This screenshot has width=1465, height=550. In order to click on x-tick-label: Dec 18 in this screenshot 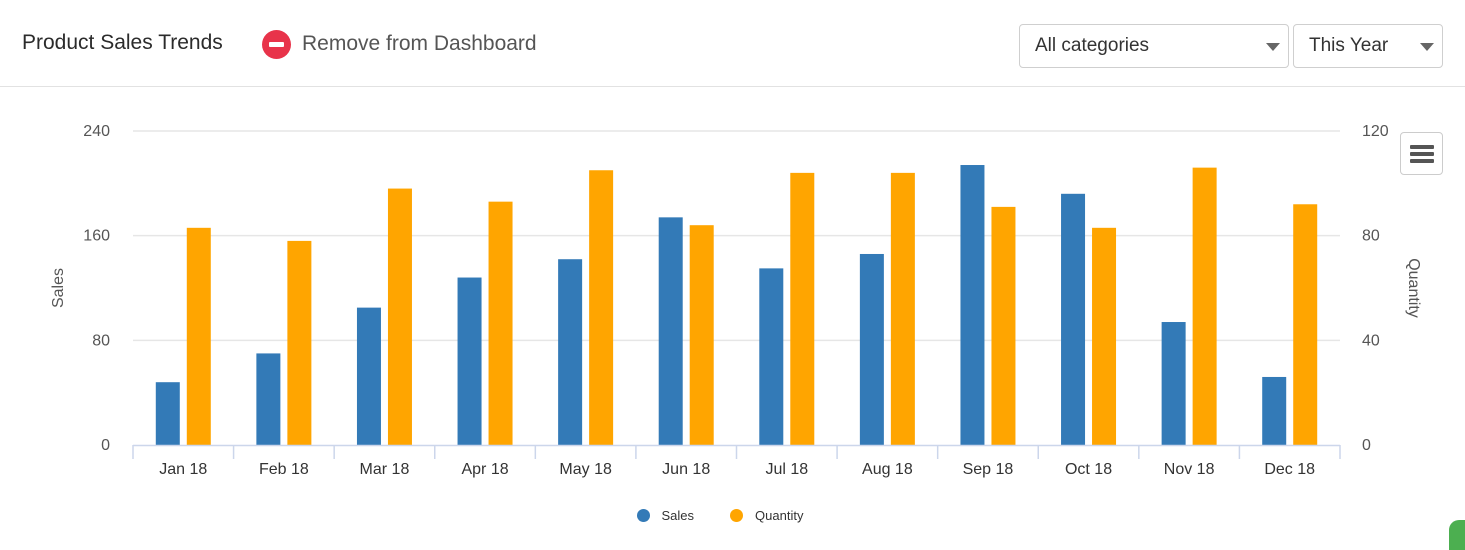, I will do `click(1289, 469)`.